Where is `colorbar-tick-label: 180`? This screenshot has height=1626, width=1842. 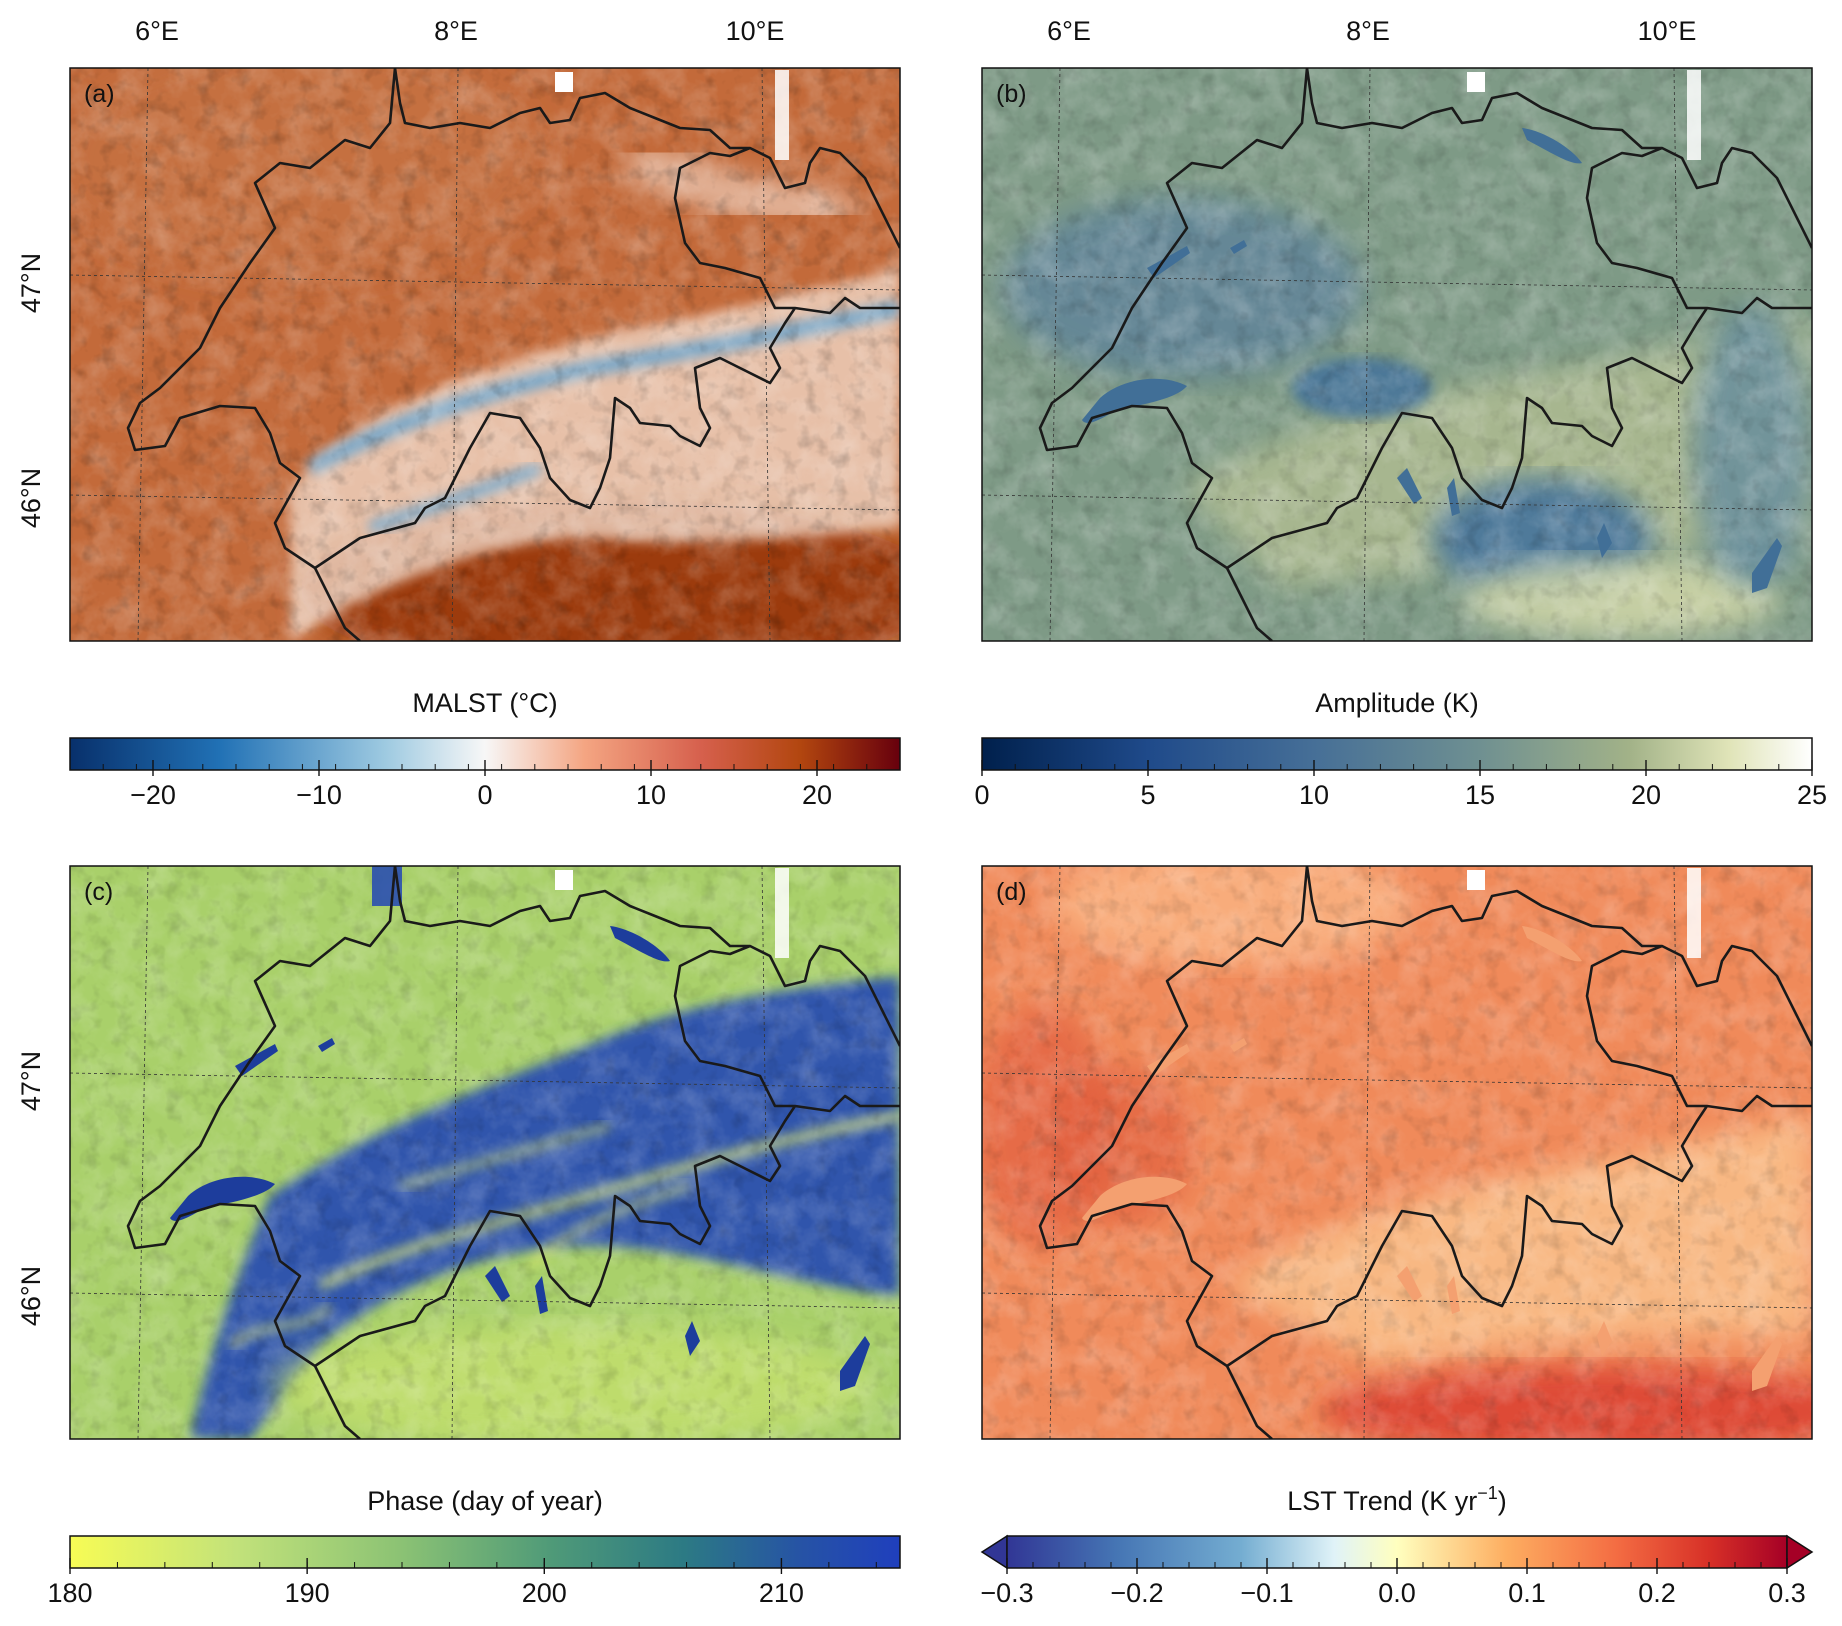 colorbar-tick-label: 180 is located at coordinates (69, 1593).